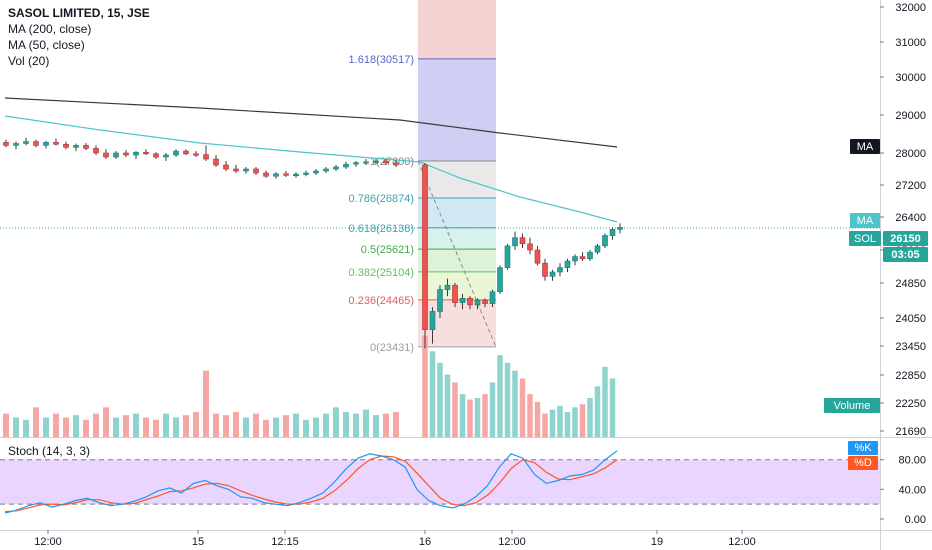  I want to click on stoch-d-axis-label: %D, so click(863, 463).